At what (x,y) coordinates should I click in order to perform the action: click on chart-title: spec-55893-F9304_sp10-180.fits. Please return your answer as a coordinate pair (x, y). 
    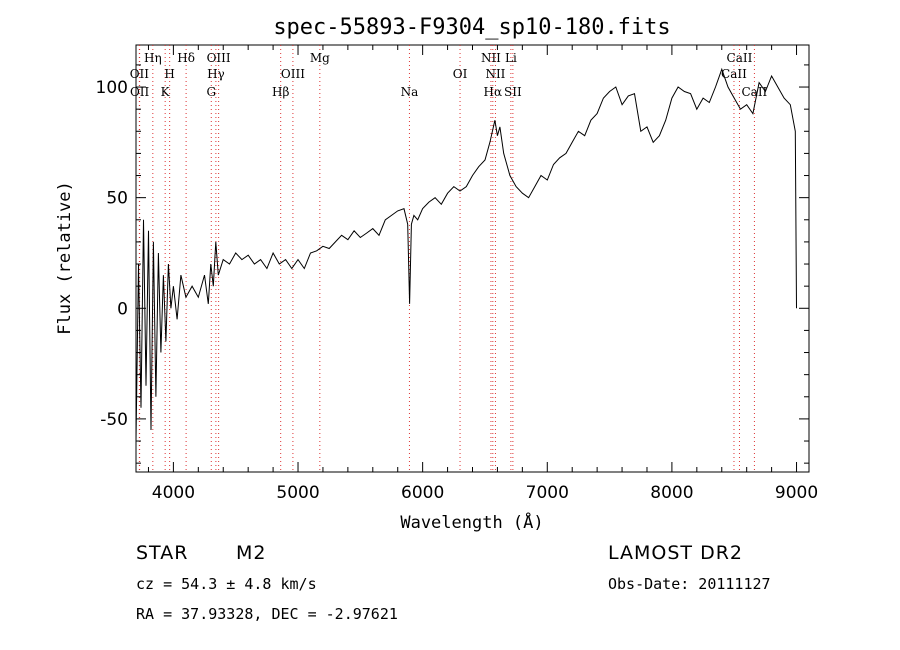
    Looking at the image, I should click on (471, 27).